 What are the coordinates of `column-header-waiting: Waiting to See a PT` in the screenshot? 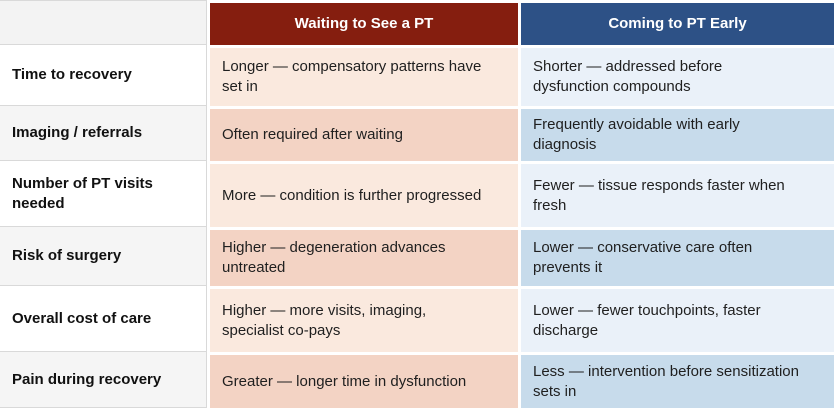 It's located at (362, 22).